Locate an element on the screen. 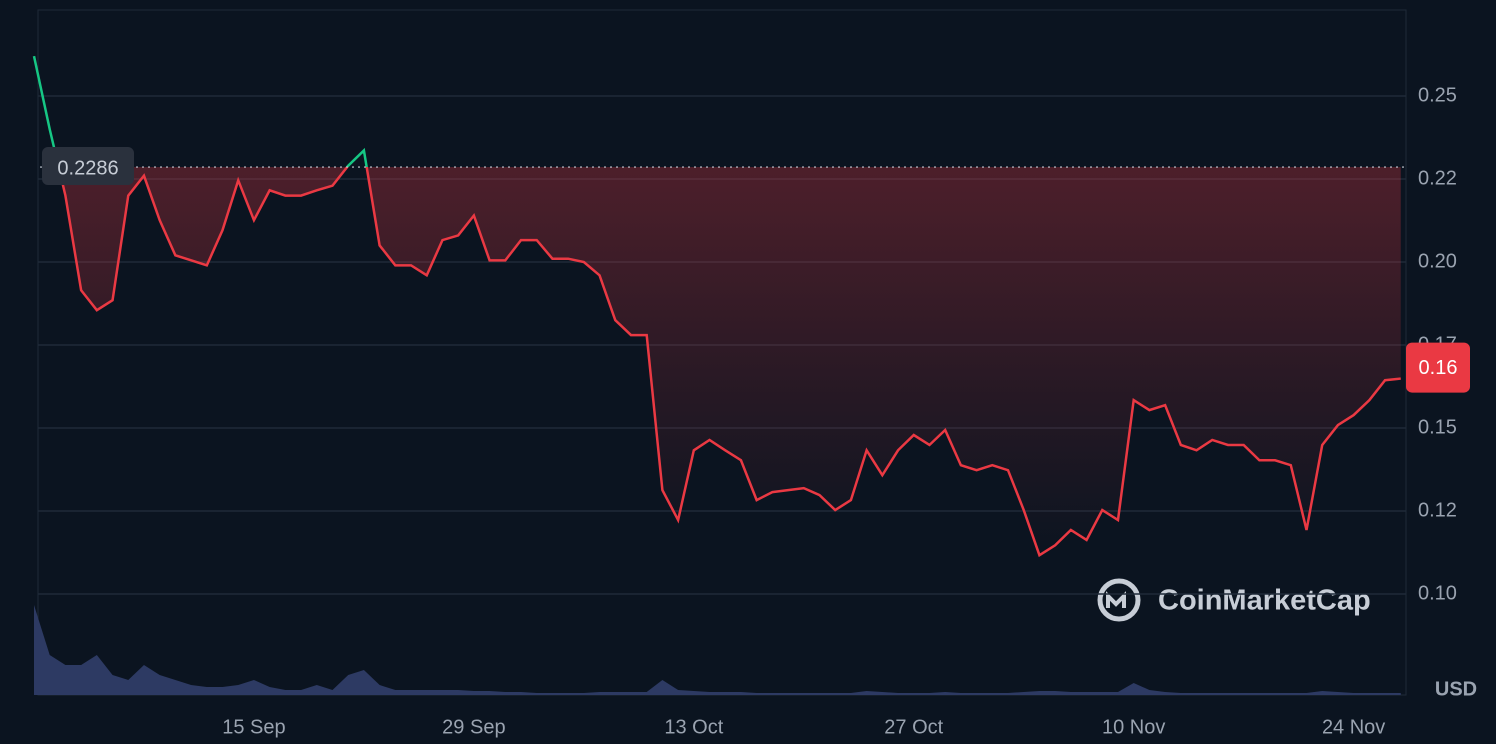 This screenshot has height=744, width=1496. x-tick-label: 24 Nov is located at coordinates (1353, 727).